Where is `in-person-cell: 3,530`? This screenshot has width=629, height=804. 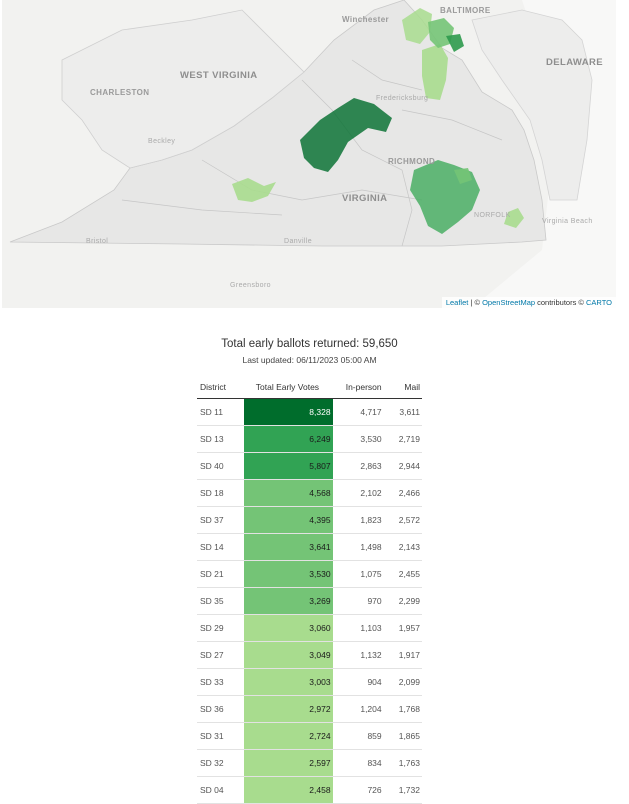
in-person-cell: 3,530 is located at coordinates (357, 439).